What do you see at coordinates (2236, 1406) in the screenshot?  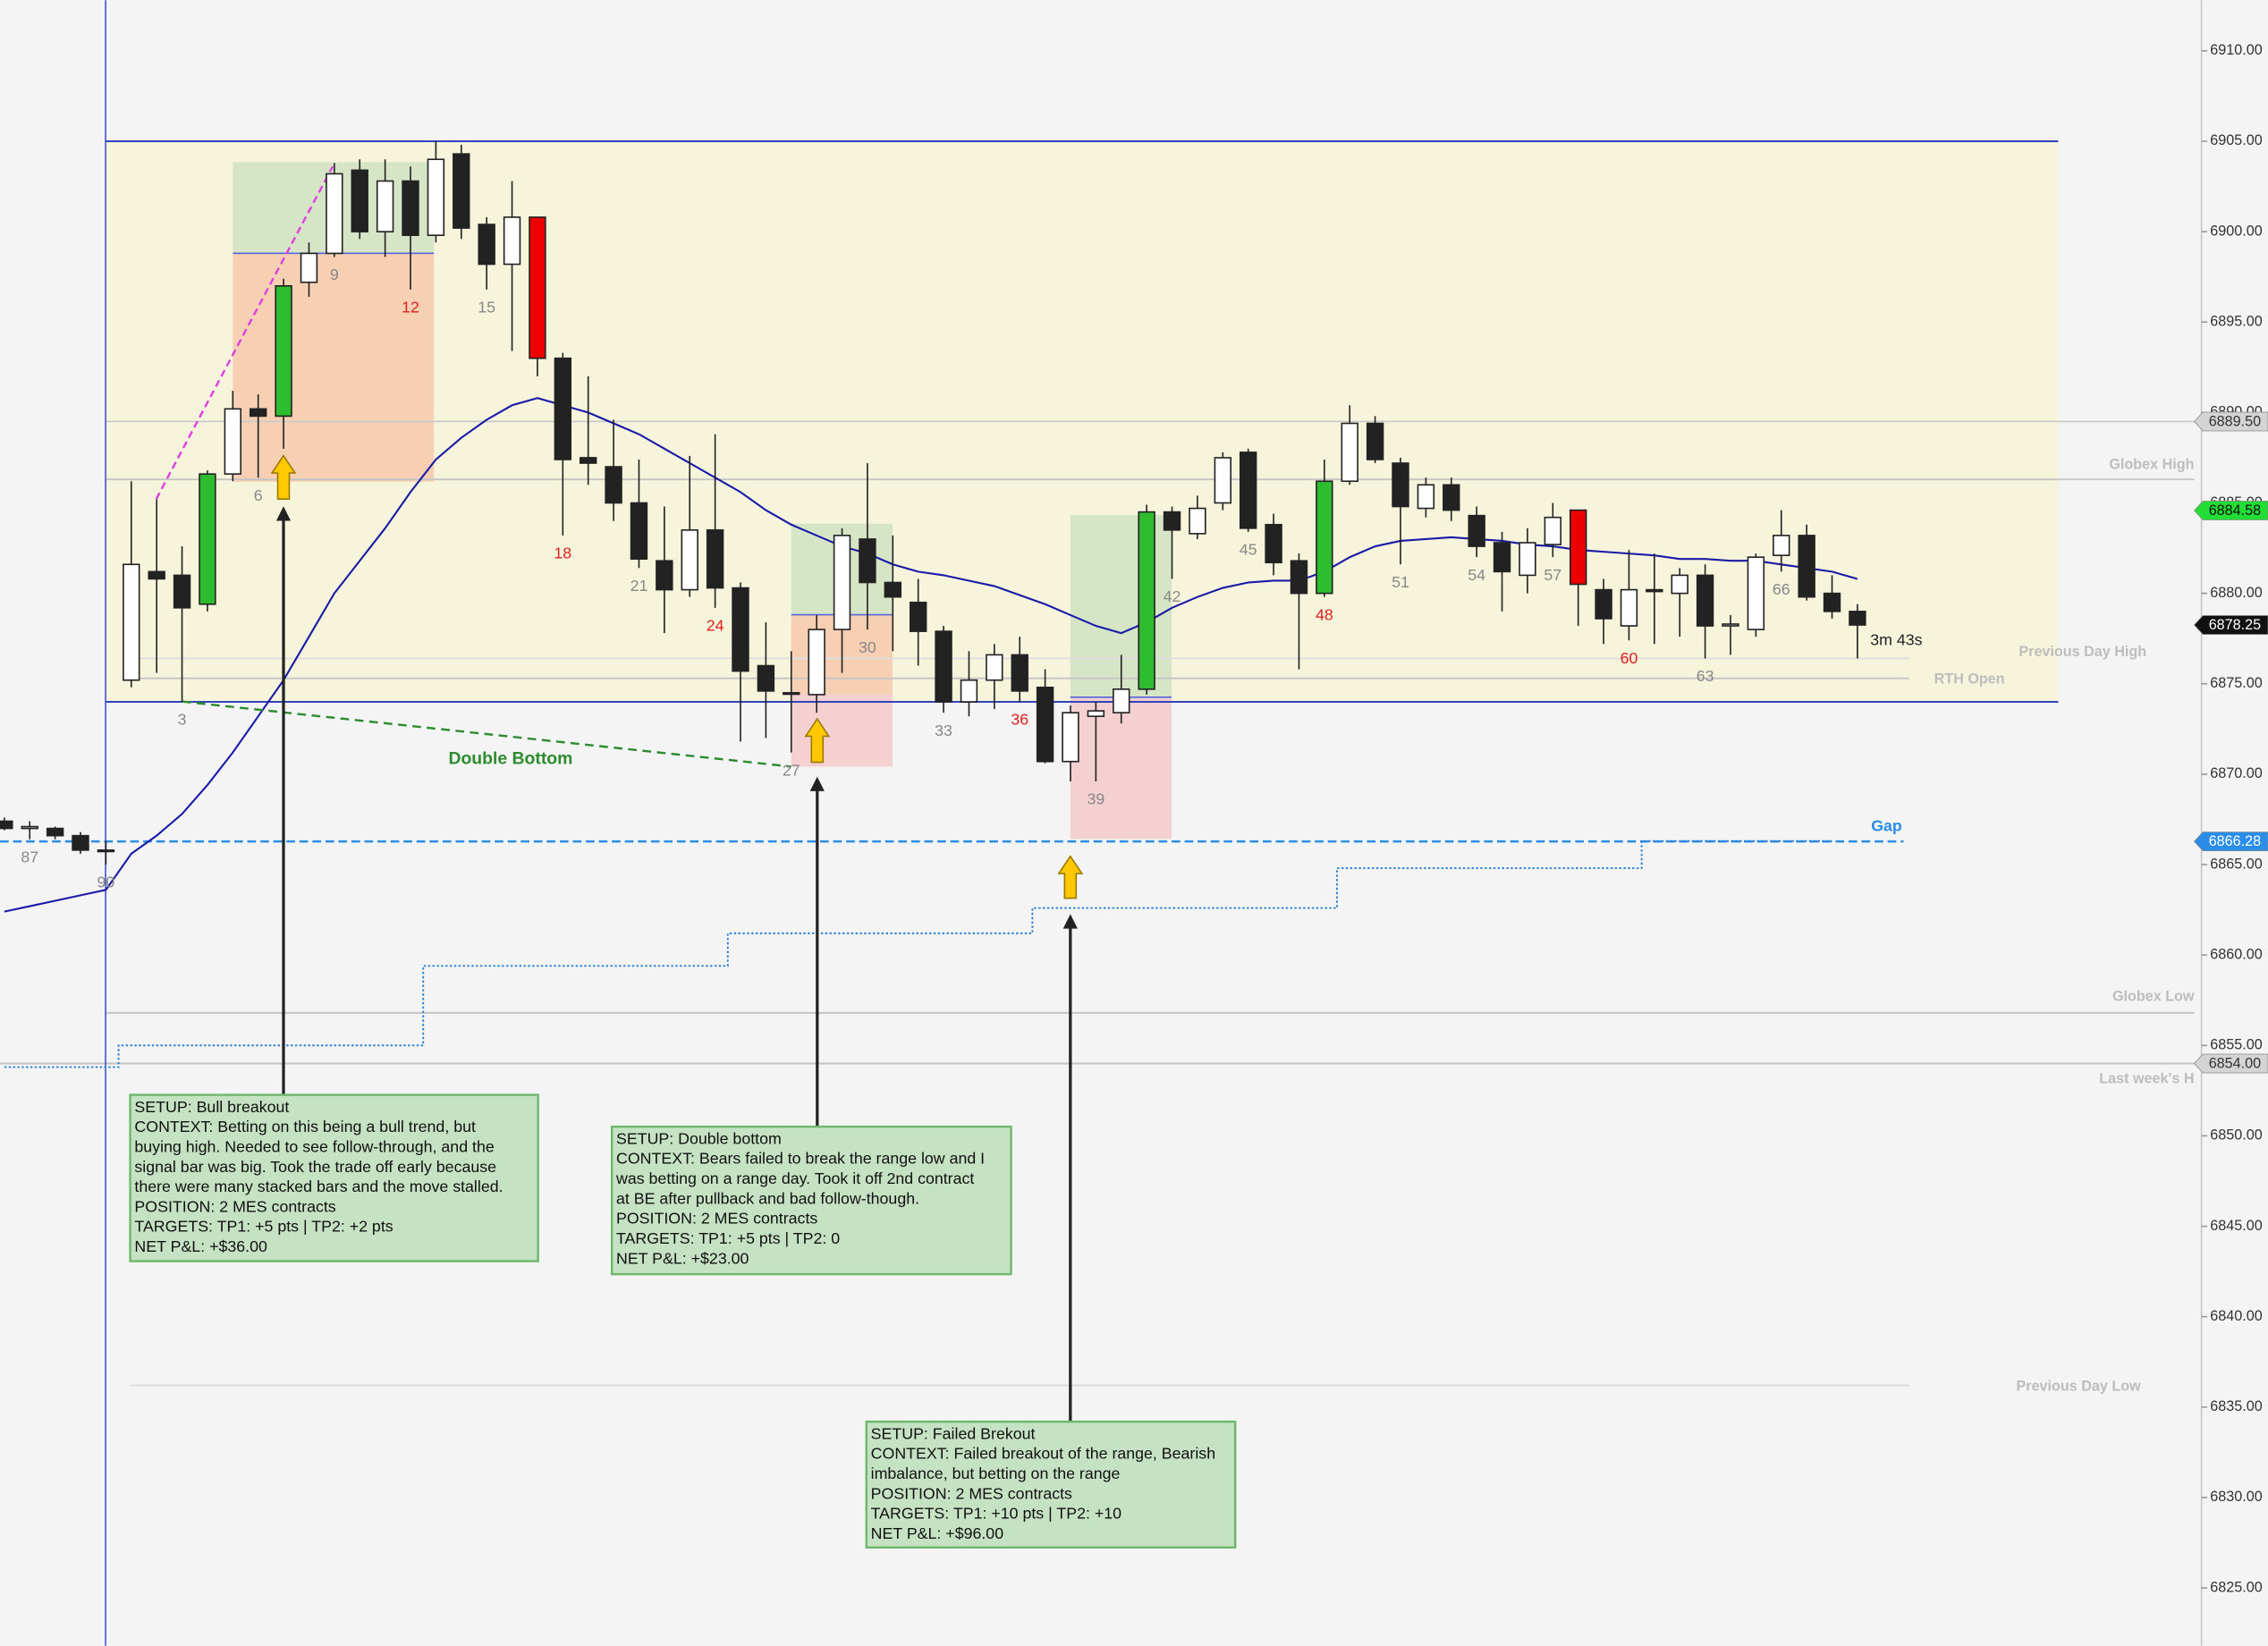 I see `y-tick-label: 6835.00` at bounding box center [2236, 1406].